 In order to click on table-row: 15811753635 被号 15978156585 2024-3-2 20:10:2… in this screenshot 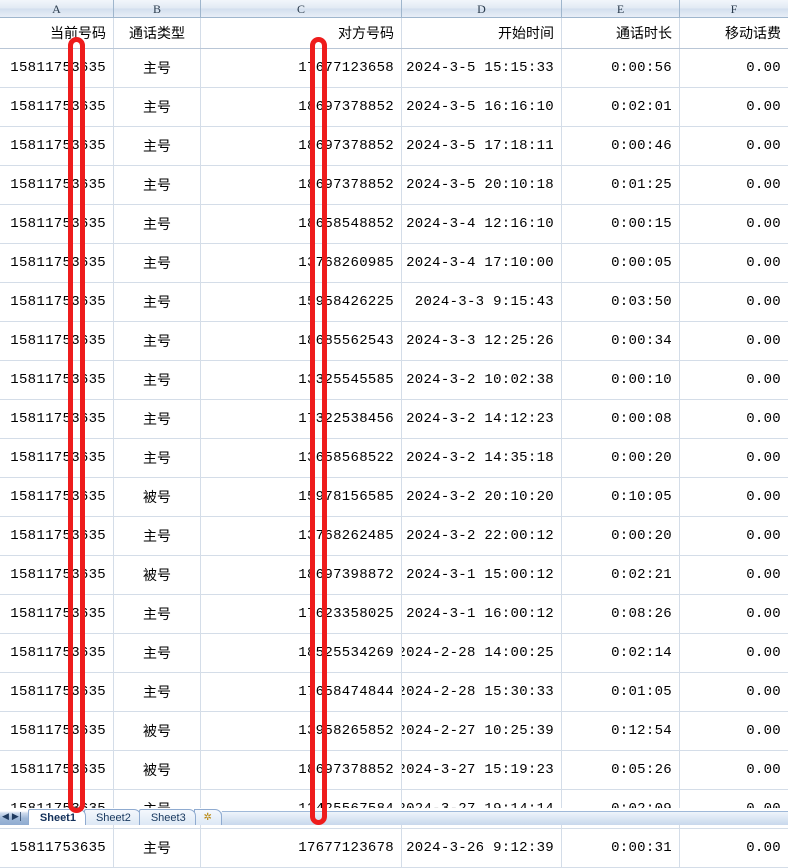, I will do `click(394, 497)`.